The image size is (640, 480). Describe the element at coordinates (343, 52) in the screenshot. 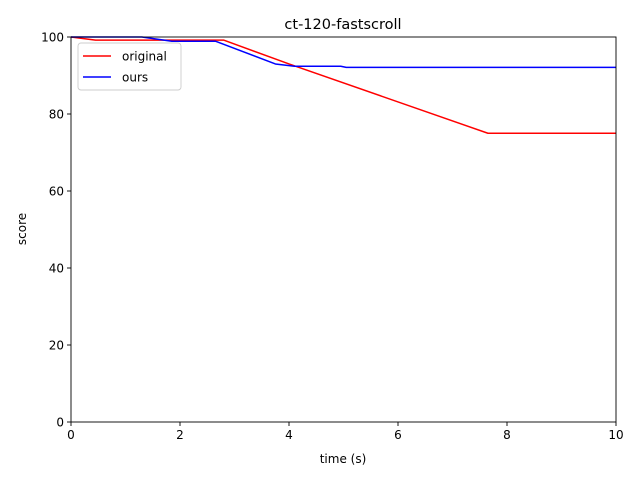

I see `series-line-ours` at that location.